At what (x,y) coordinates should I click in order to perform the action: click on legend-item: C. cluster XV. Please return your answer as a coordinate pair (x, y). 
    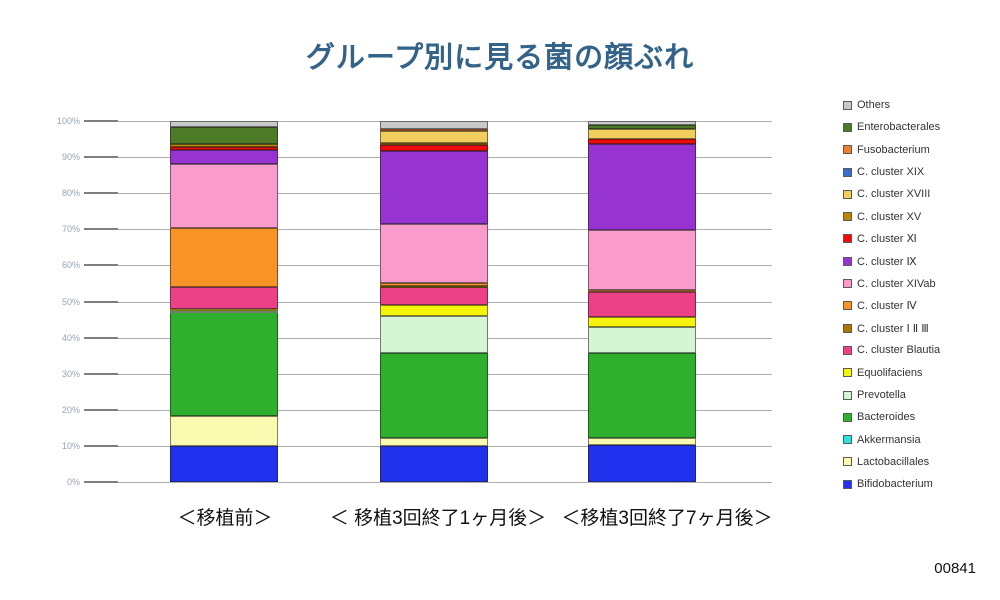
    Looking at the image, I should click on (891, 216).